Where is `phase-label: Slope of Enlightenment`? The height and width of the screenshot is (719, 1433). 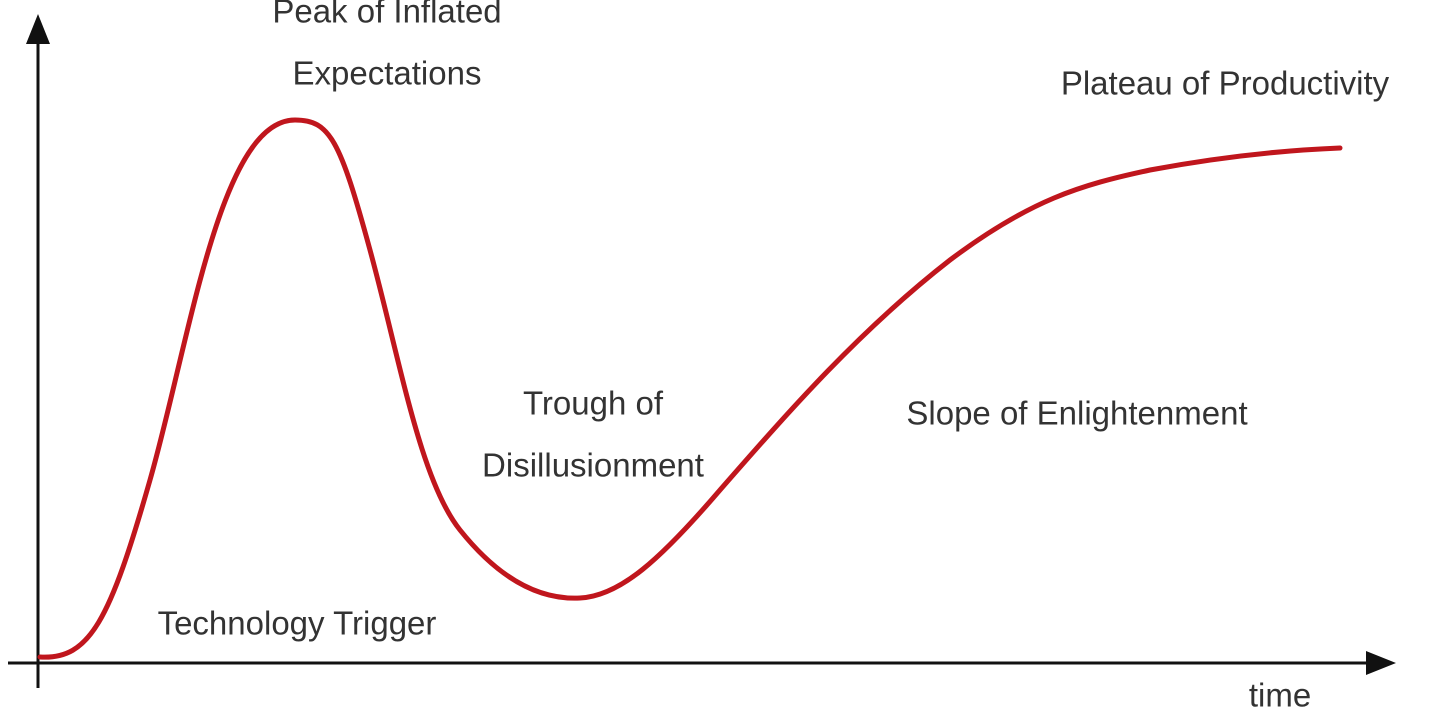 phase-label: Slope of Enlightenment is located at coordinates (1076, 413).